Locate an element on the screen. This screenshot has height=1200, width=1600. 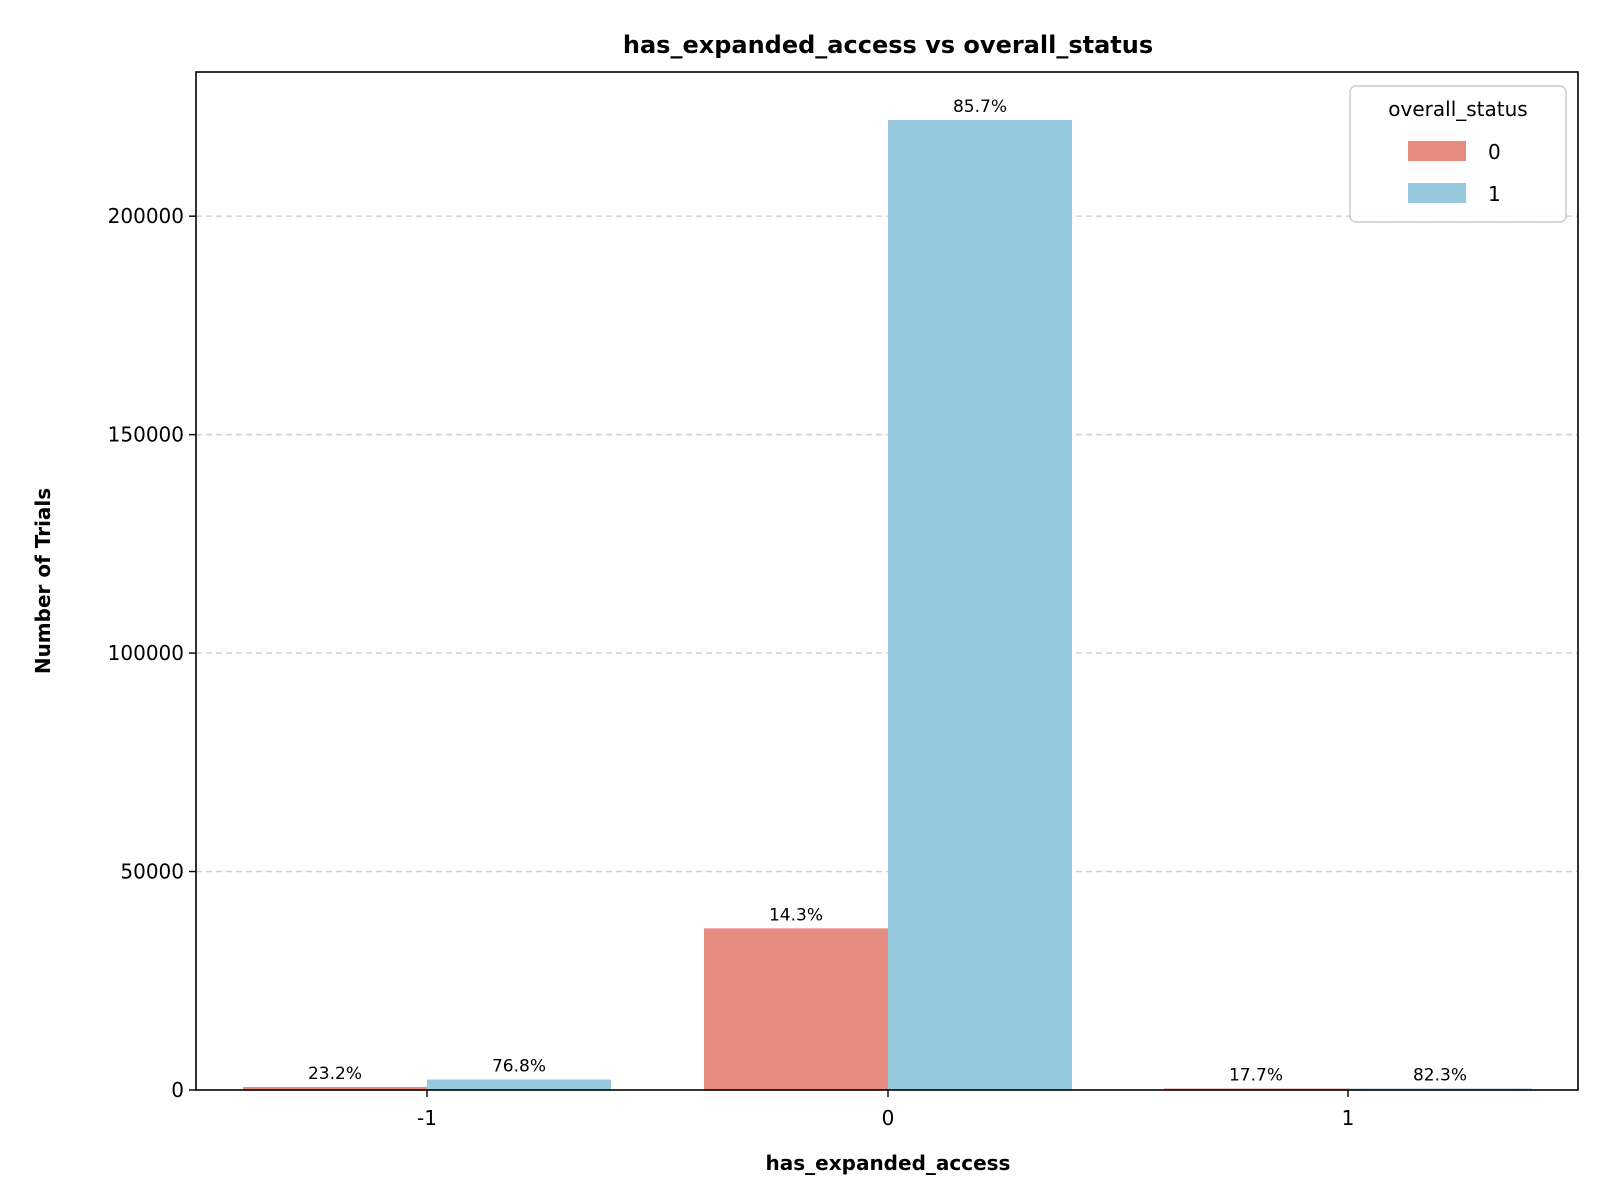
x-axis-ticks: -1 0 1 is located at coordinates (885, 1110).